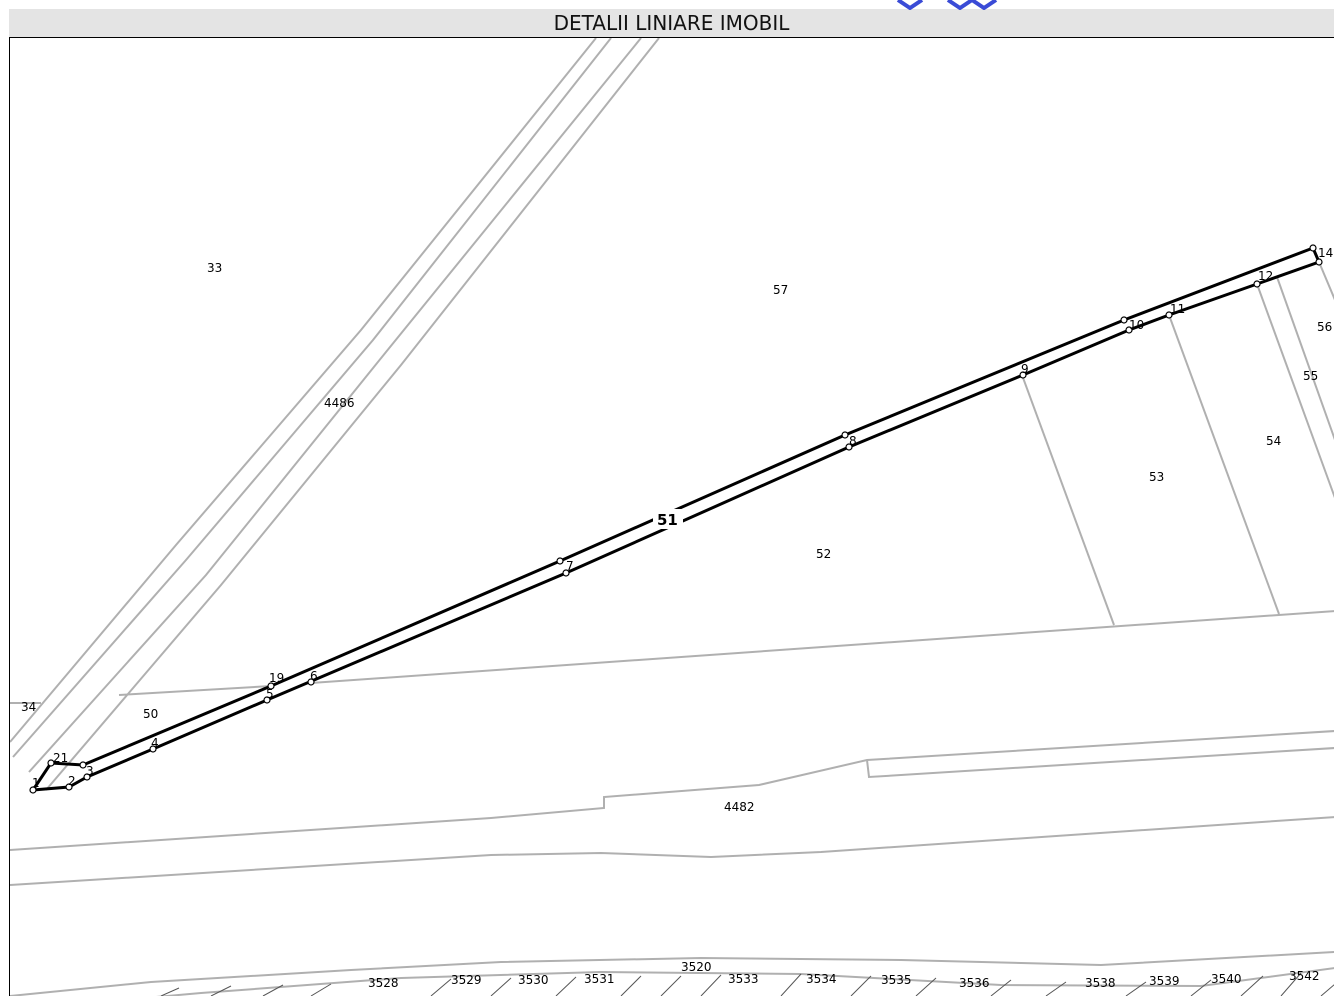  I want to click on main-label-bg, so click(668, 519).